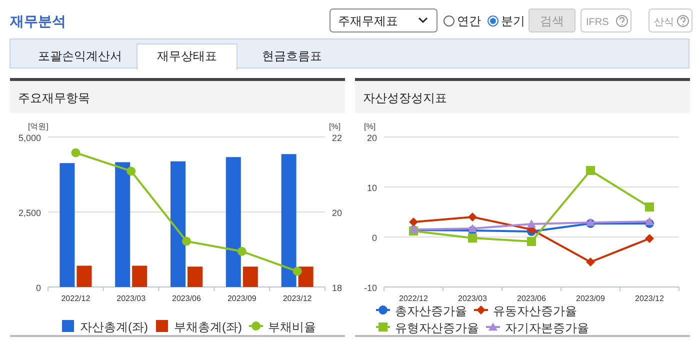  I want to click on y-tick-label: 2,500, so click(29, 213).